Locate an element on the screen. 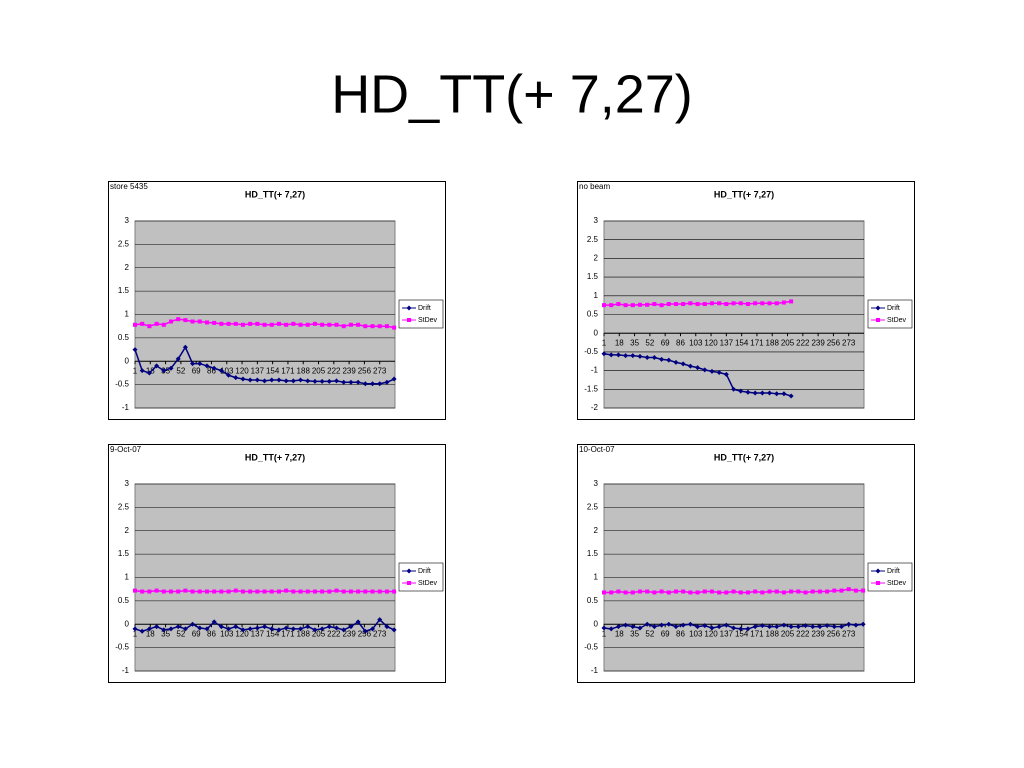 Image resolution: width=1024 pixels, height=768 pixels. y-tick-label: 2 is located at coordinates (596, 258).